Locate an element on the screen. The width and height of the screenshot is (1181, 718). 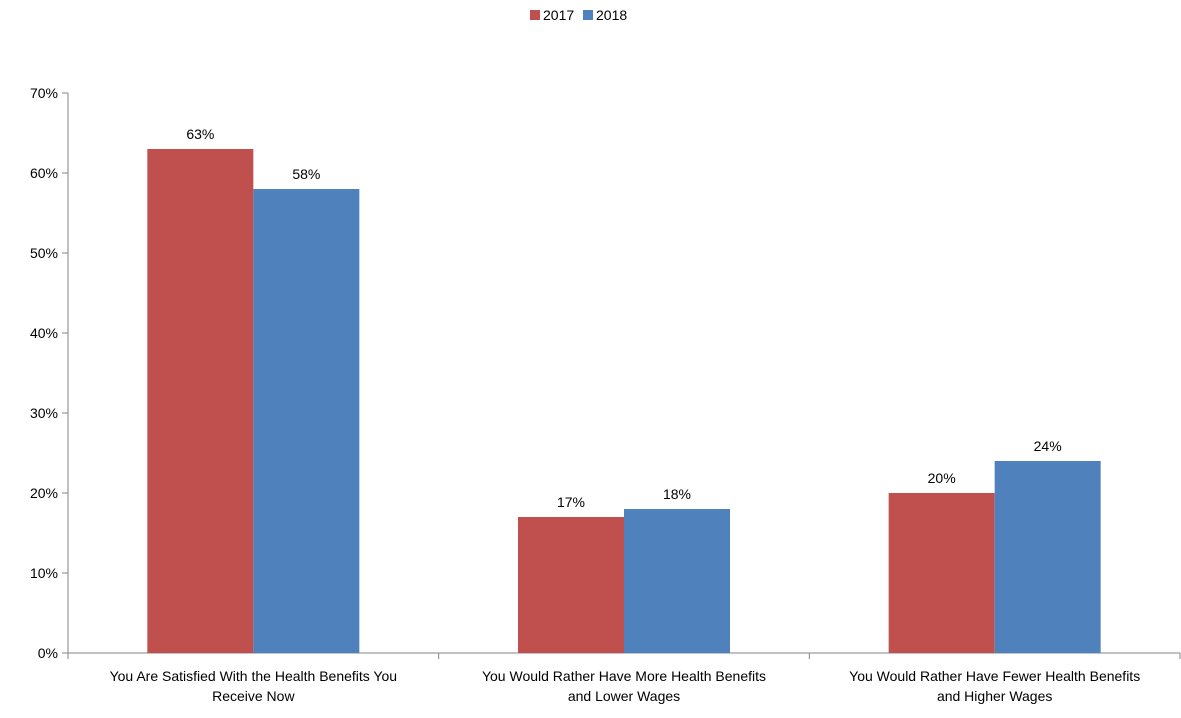
x-category-label-line: Receive Now is located at coordinates (253, 696).